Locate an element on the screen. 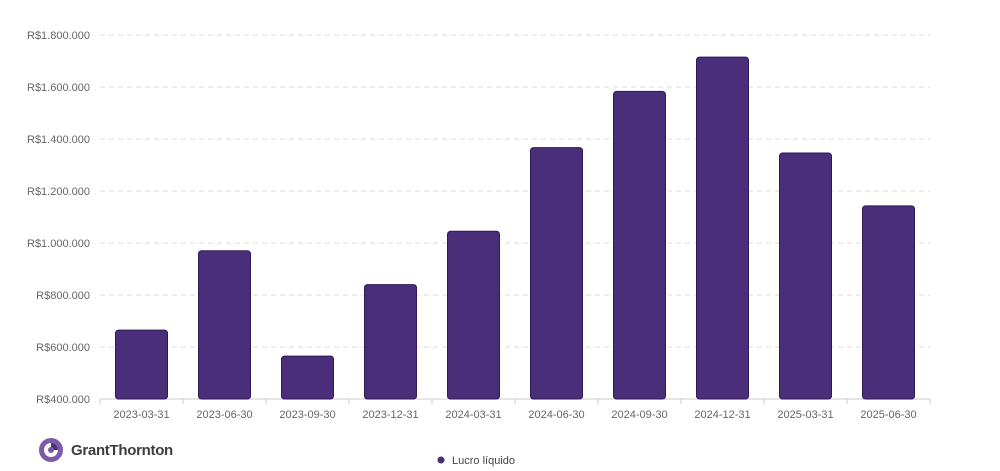  x-tick-label: 2024-12-31 is located at coordinates (722, 415).